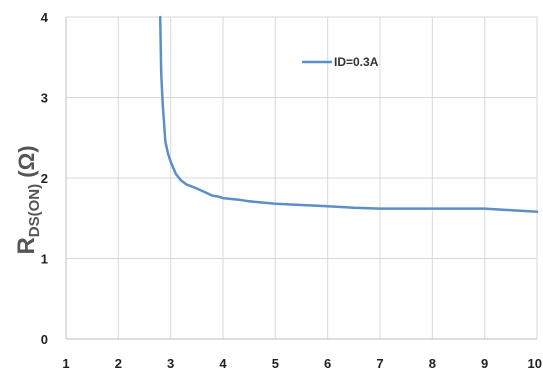 This screenshot has width=543, height=376. What do you see at coordinates (118, 363) in the screenshot?
I see `x-tick-label-2: 2` at bounding box center [118, 363].